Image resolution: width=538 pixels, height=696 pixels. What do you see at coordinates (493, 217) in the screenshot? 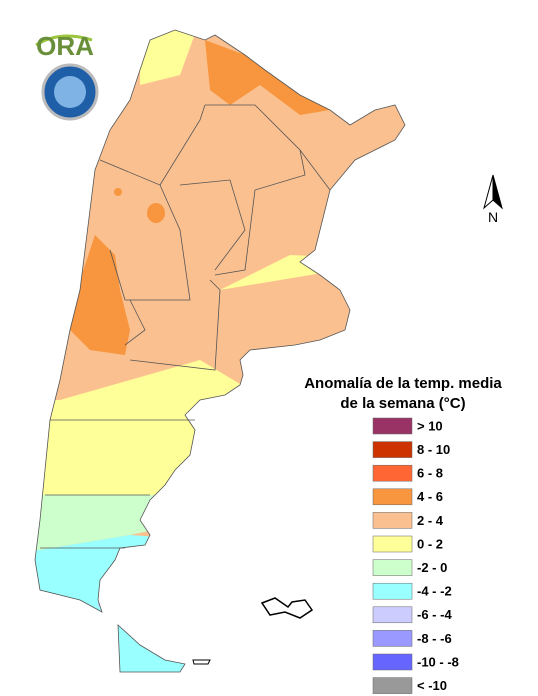
I see `north-label: N` at bounding box center [493, 217].